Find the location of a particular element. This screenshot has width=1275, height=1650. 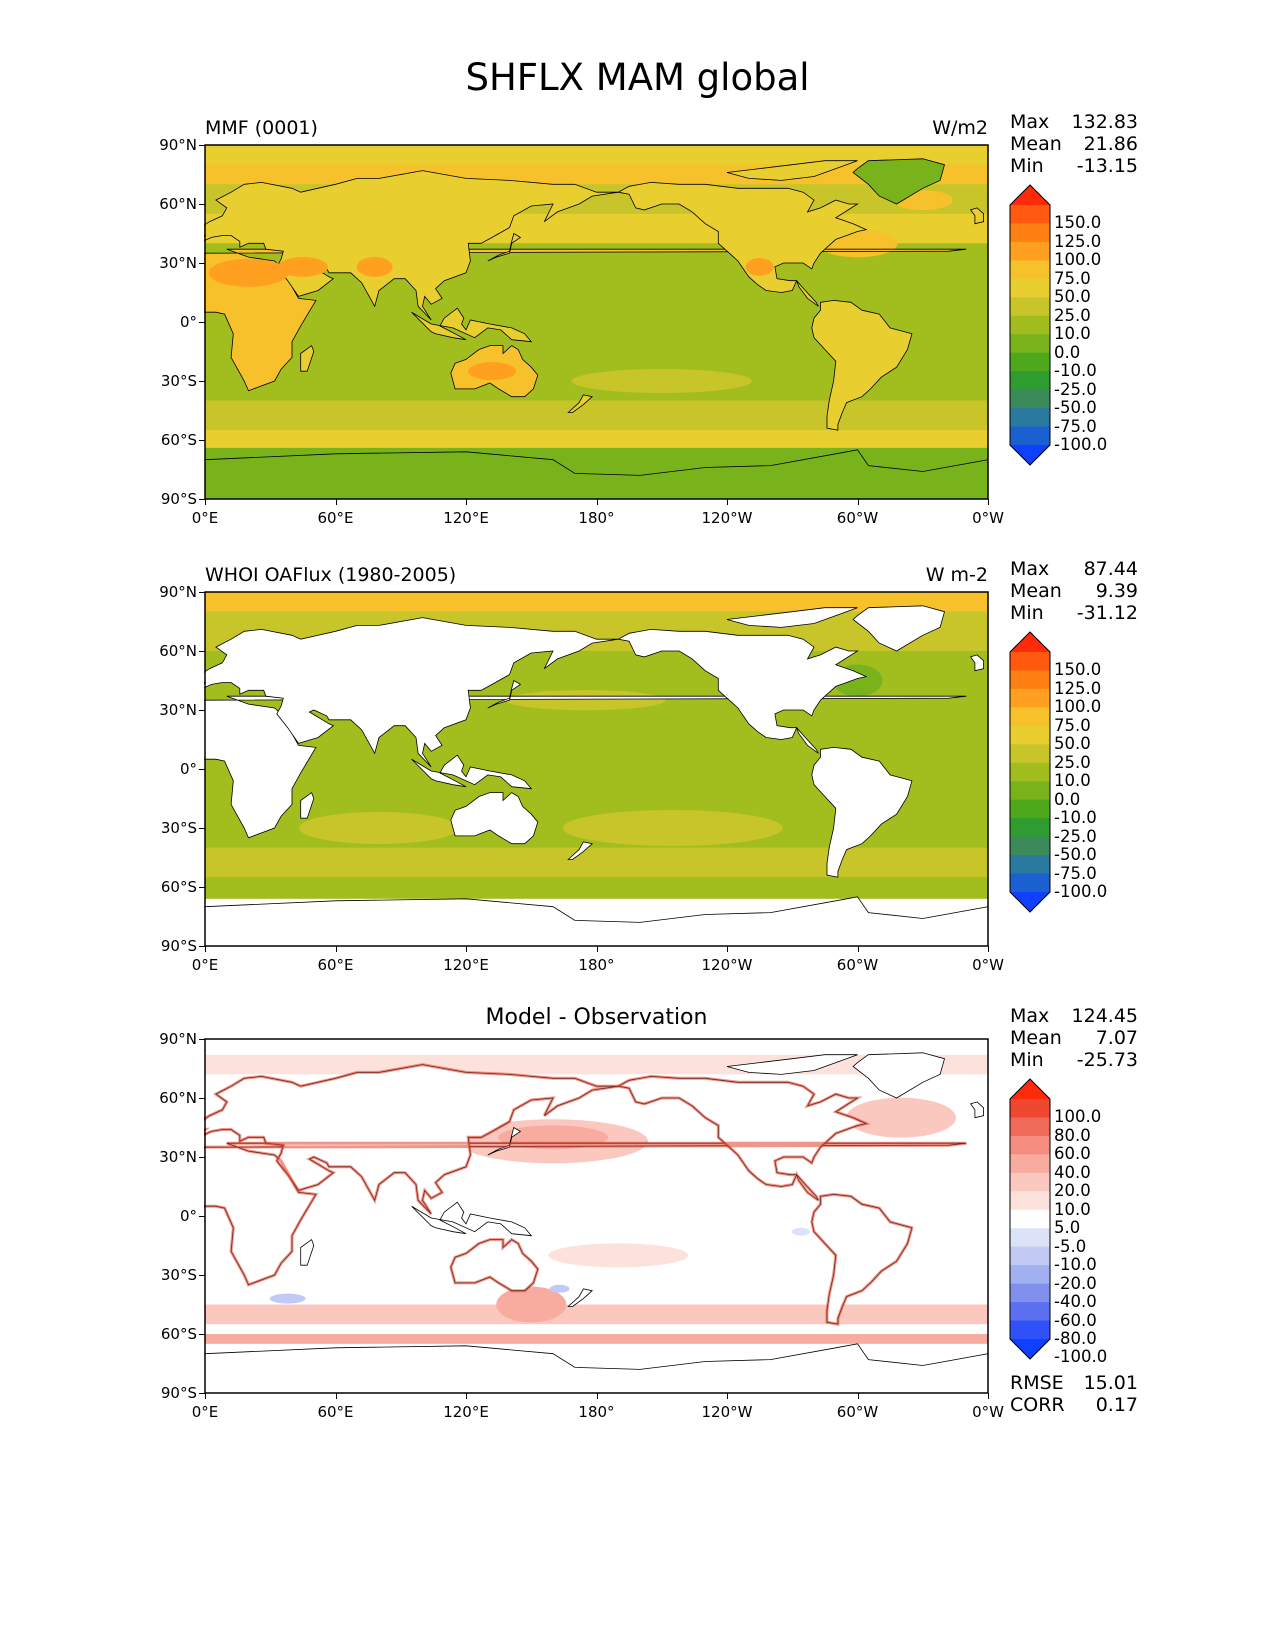

colorbar-label: 5.0 is located at coordinates (1067, 1228).